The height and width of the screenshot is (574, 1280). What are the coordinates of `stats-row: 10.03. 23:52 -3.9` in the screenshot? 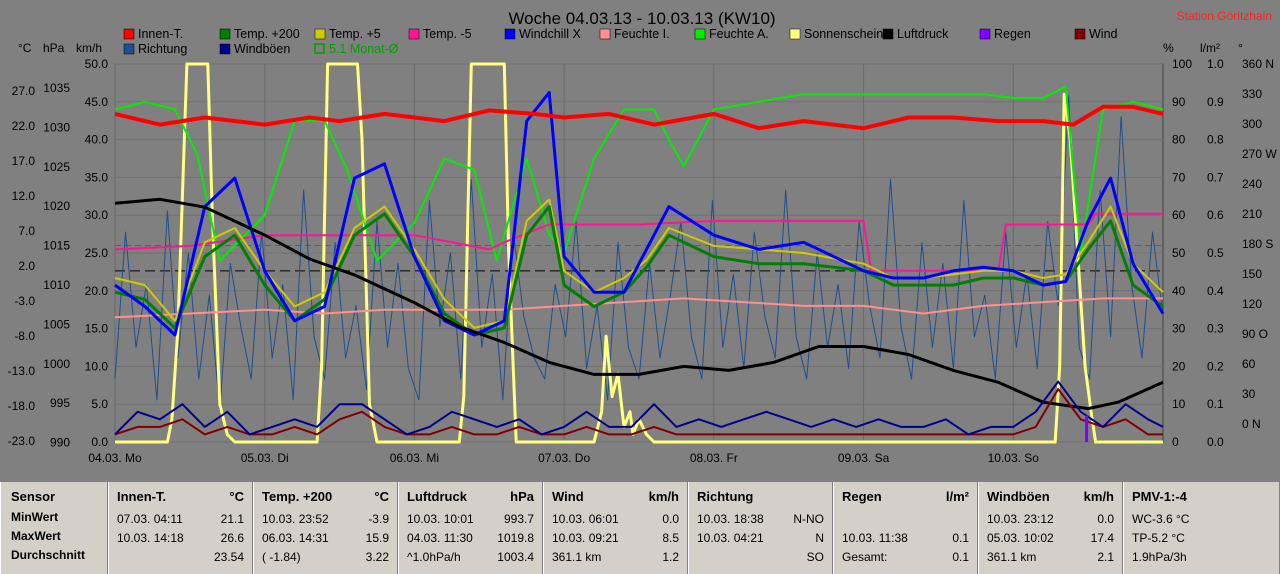 It's located at (325, 521).